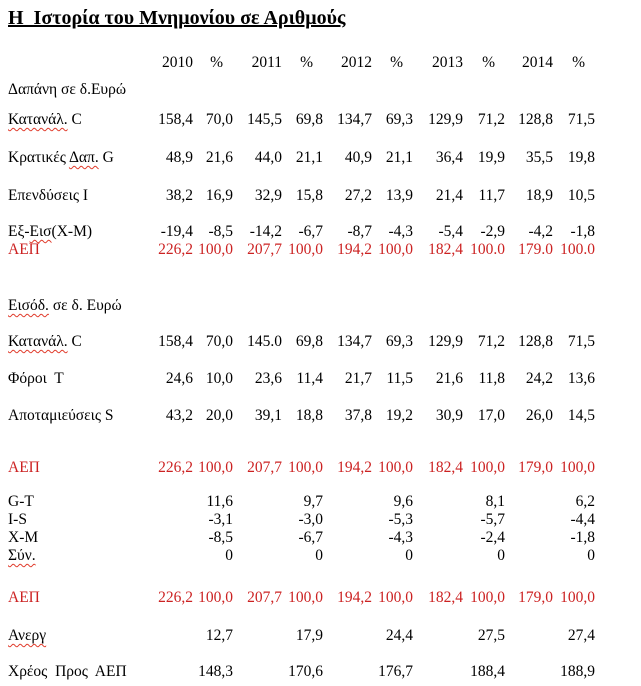  What do you see at coordinates (38, 119) in the screenshot?
I see `misspelled-text: Κατανάλ.` at bounding box center [38, 119].